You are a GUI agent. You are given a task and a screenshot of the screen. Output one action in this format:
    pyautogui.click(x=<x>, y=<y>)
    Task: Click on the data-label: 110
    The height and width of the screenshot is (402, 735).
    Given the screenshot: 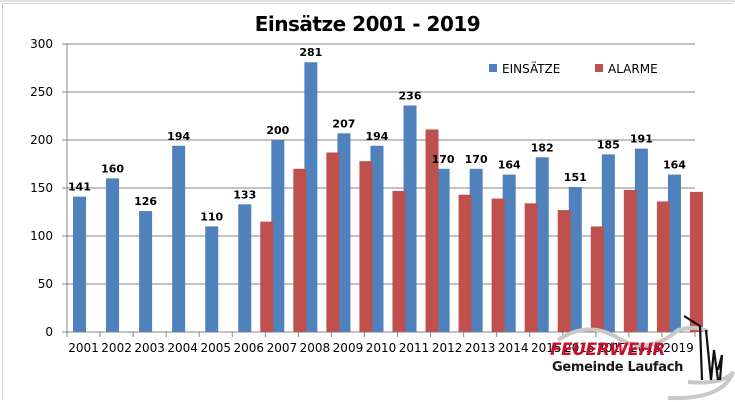 What is the action you would take?
    pyautogui.click(x=211, y=216)
    